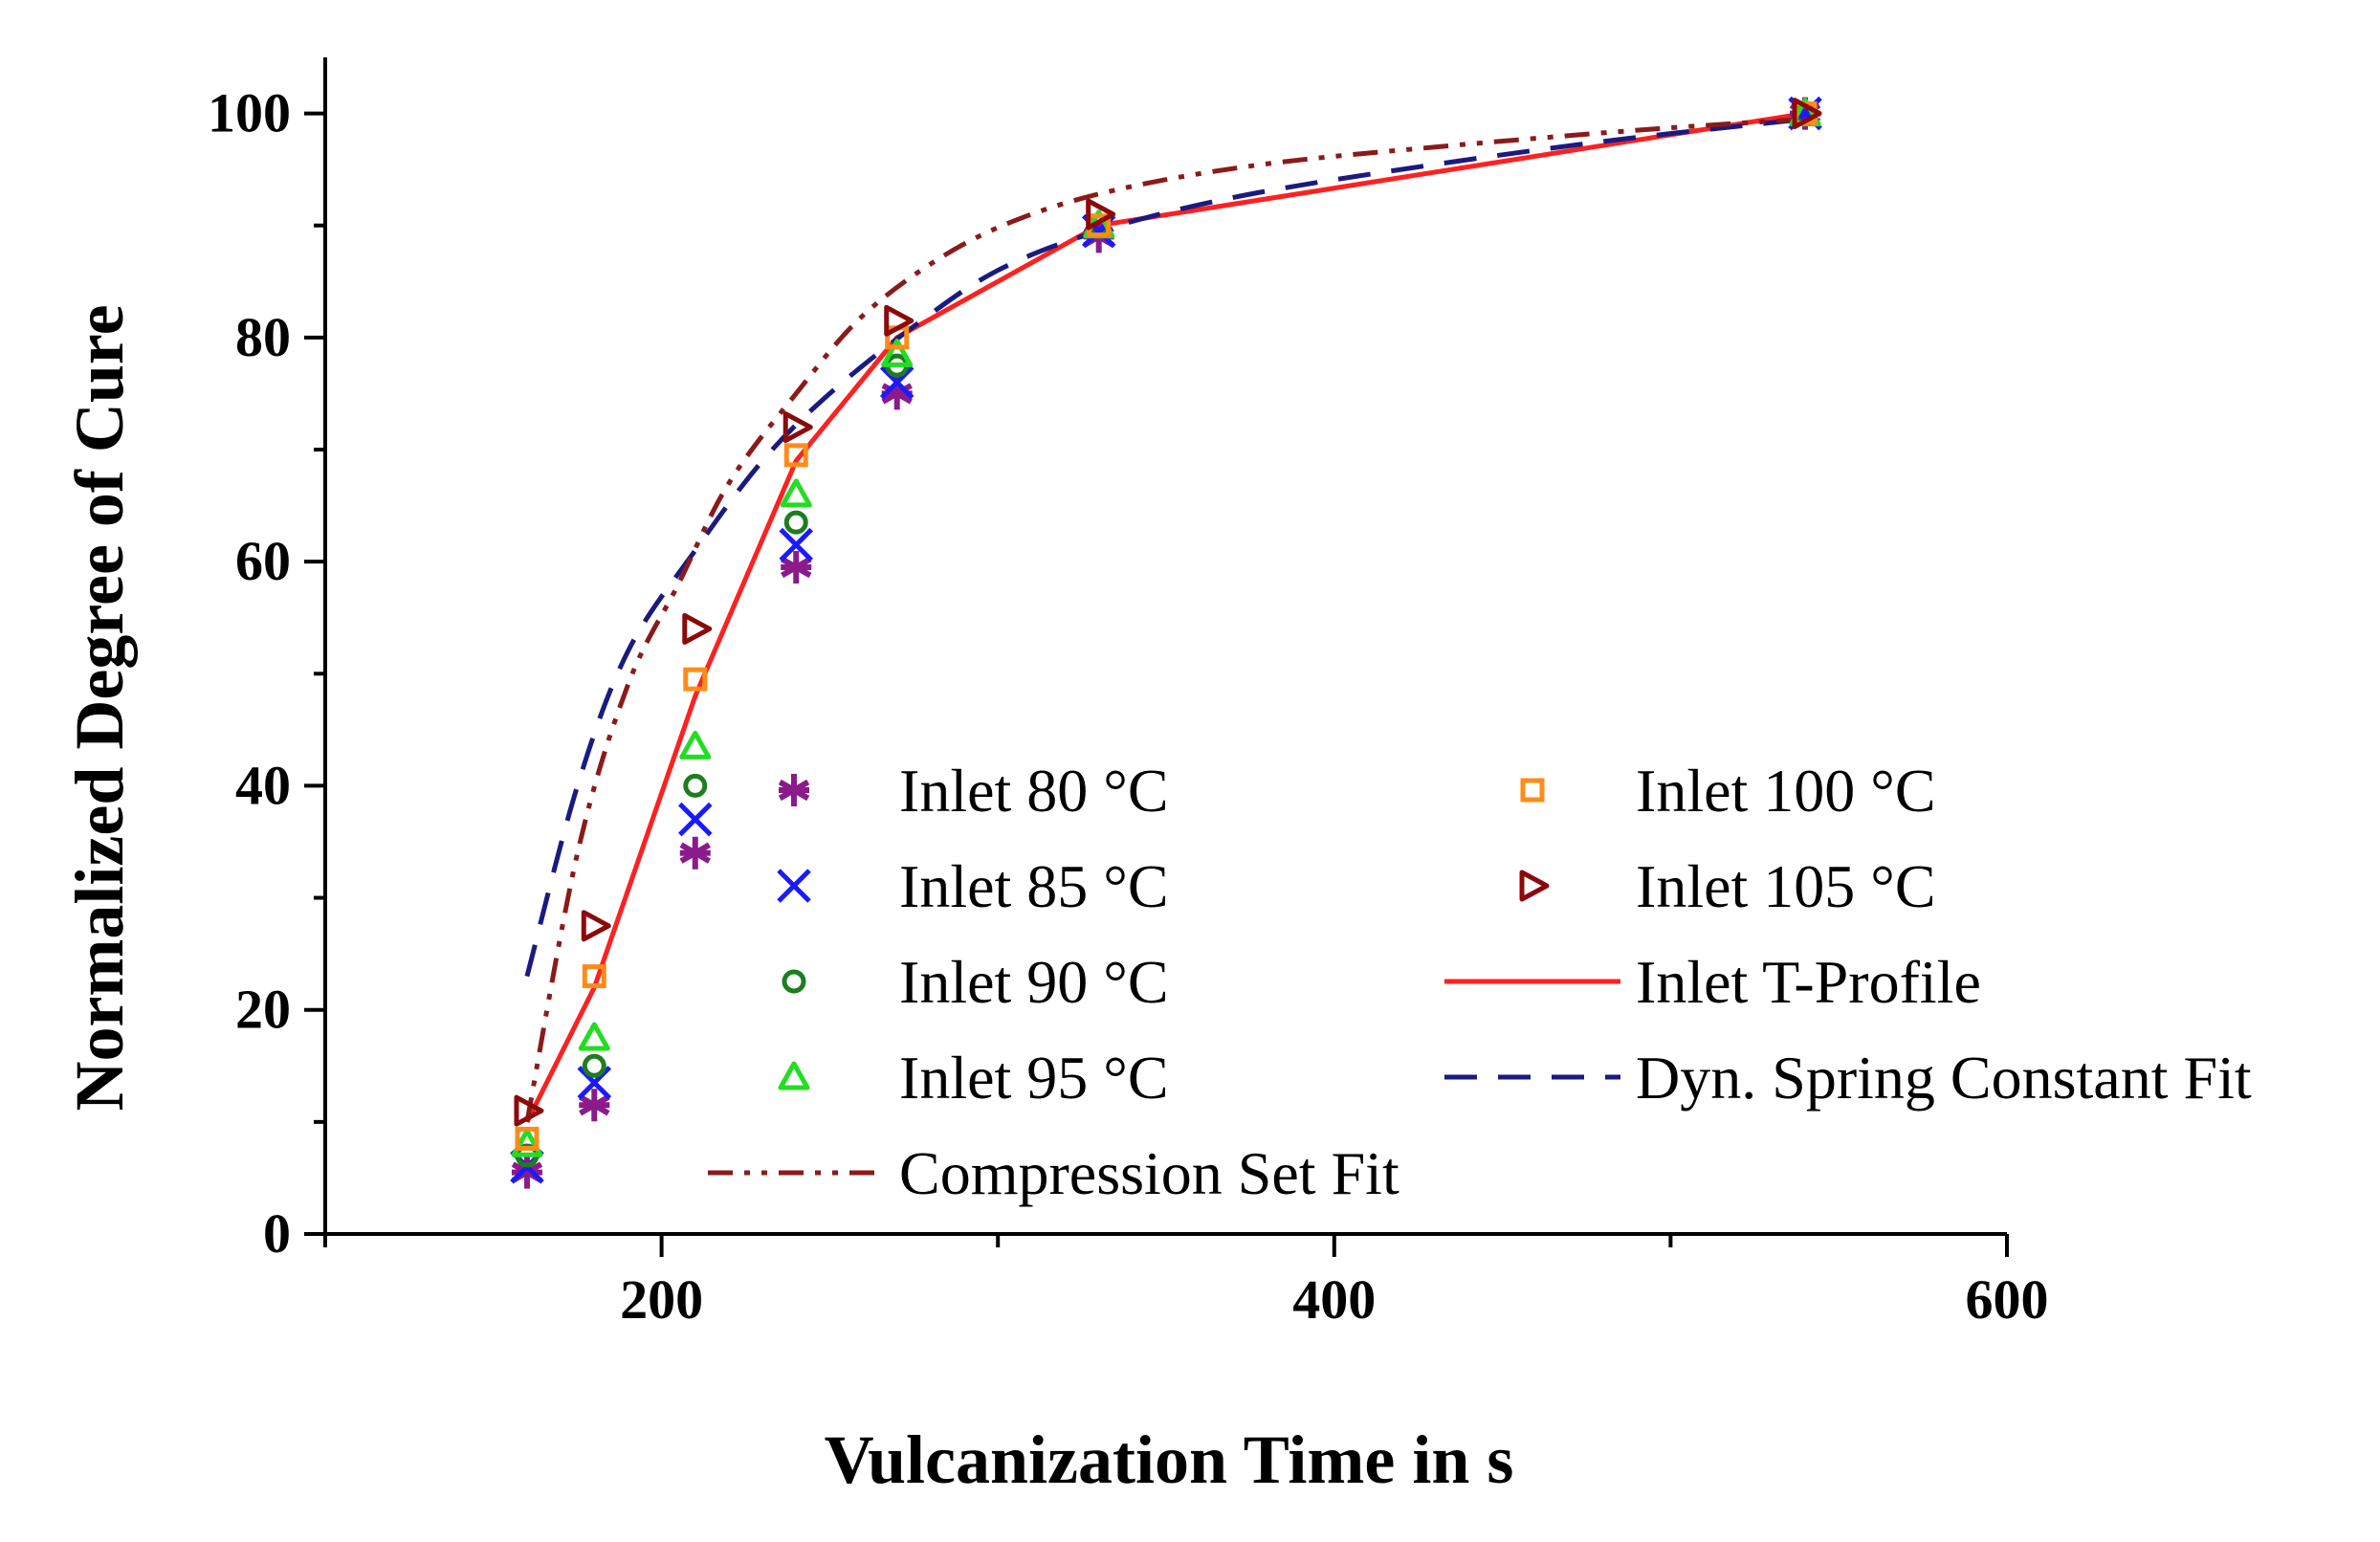 This screenshot has width=2380, height=1542. Describe the element at coordinates (1169, 1459) in the screenshot. I see `x-axis-title: Vulcanization Time in s` at that location.